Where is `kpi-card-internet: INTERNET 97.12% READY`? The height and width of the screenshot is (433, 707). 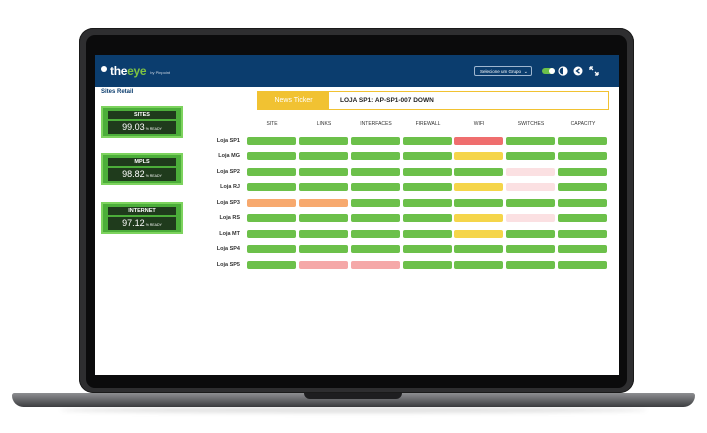 kpi-card-internet: INTERNET 97.12% READY is located at coordinates (142, 218).